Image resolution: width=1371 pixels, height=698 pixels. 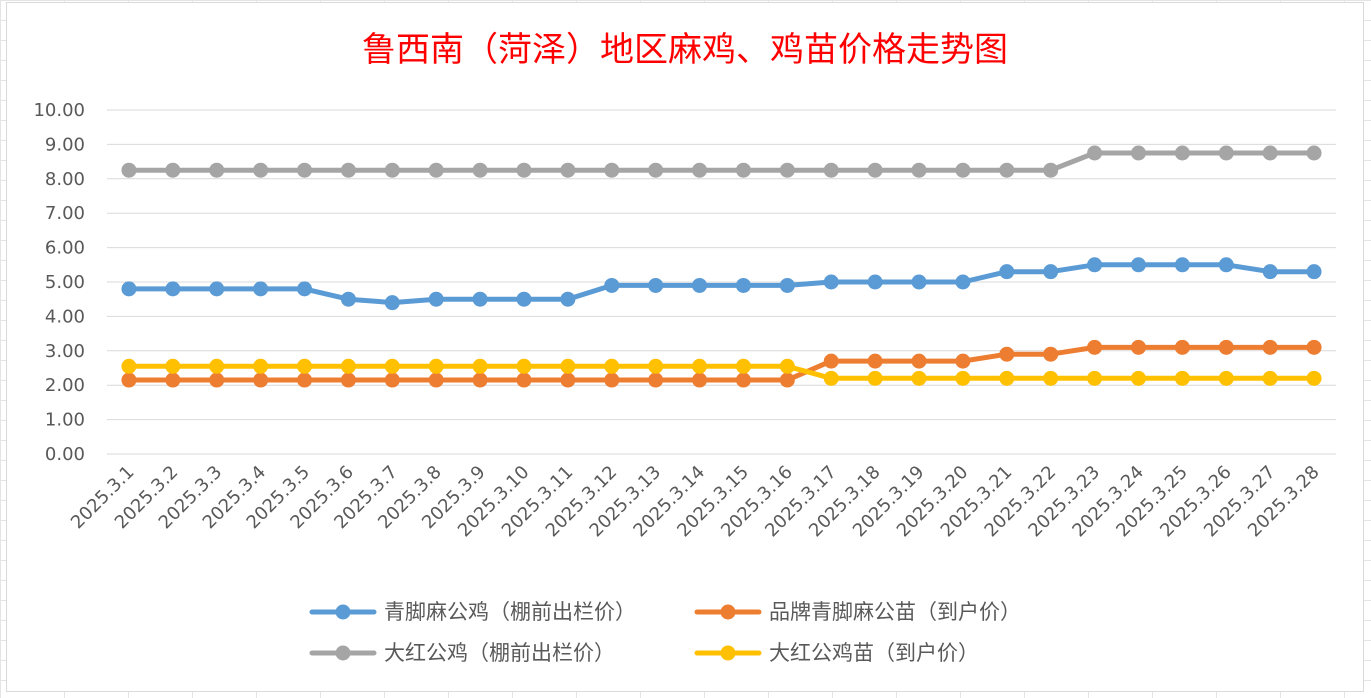 I want to click on legend-item: 大红公鸡苗（到户价）, so click(x=836, y=653).